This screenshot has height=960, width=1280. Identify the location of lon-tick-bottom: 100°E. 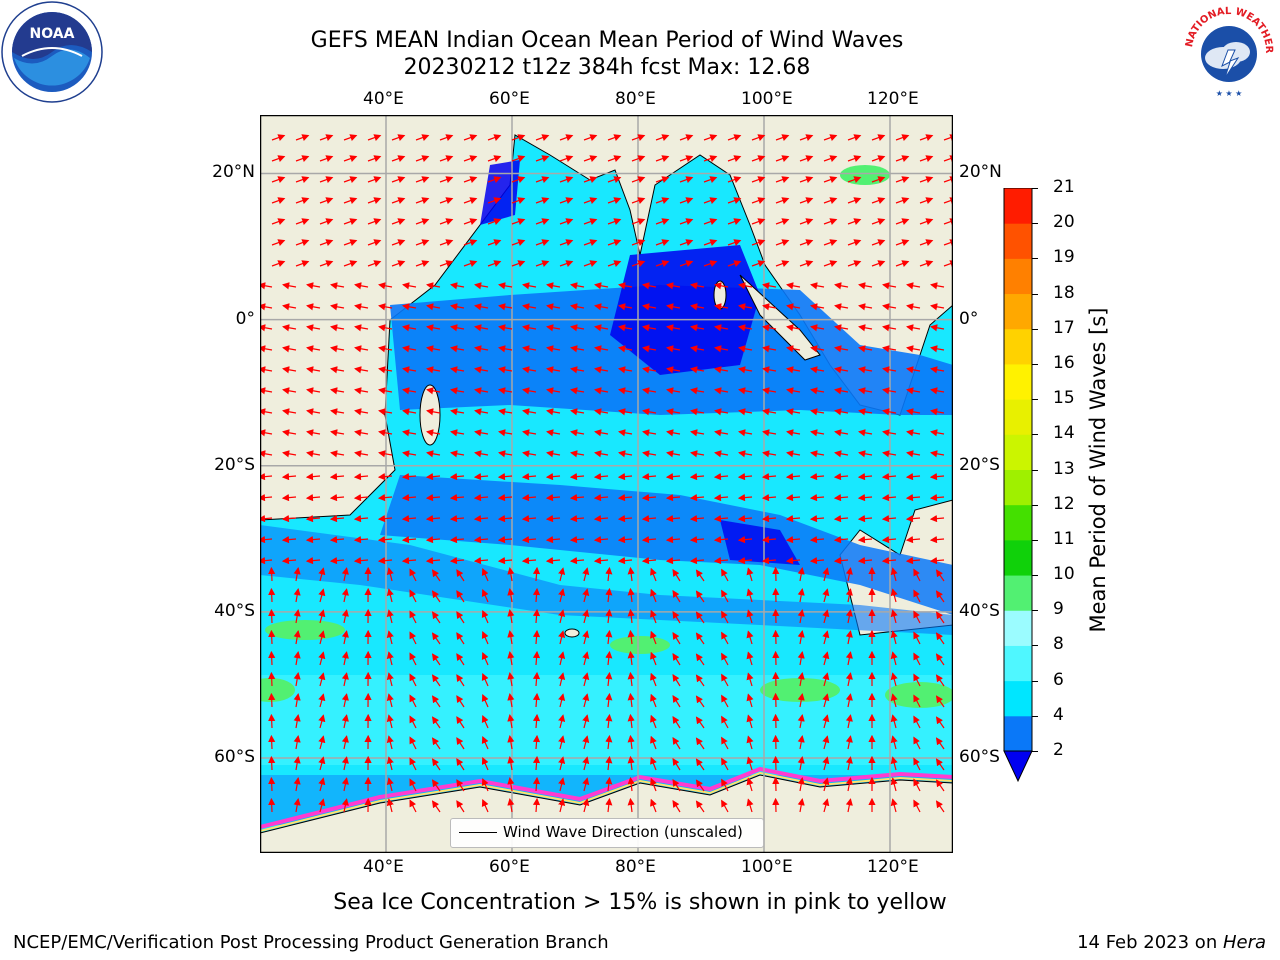
(767, 867).